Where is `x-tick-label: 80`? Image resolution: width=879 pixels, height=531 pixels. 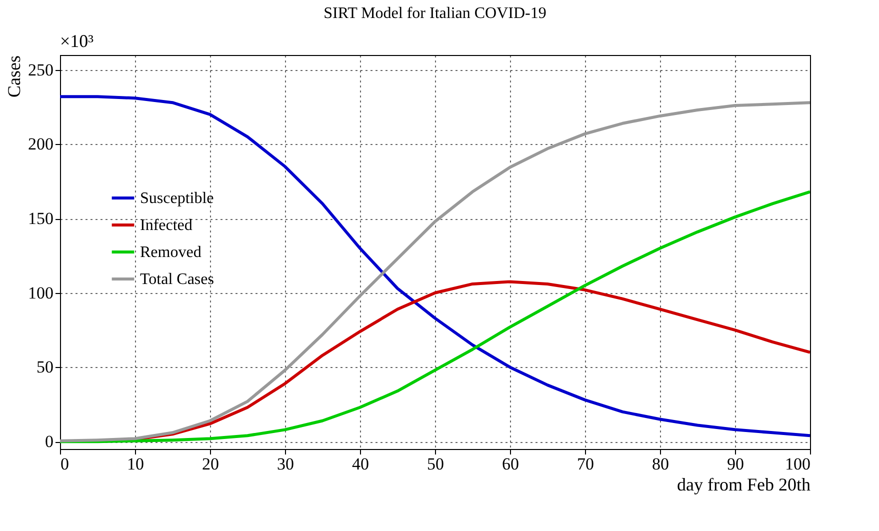
x-tick-label: 80 is located at coordinates (660, 464).